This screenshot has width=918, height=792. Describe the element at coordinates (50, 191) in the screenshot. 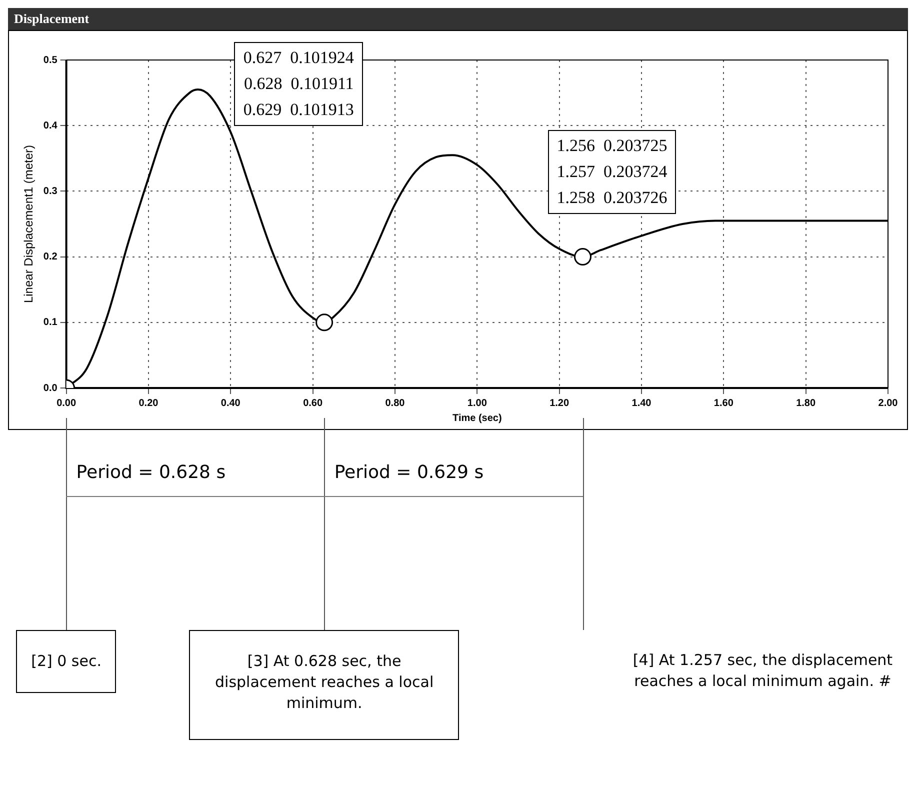

I see `y-tick-label: 0.3` at that location.